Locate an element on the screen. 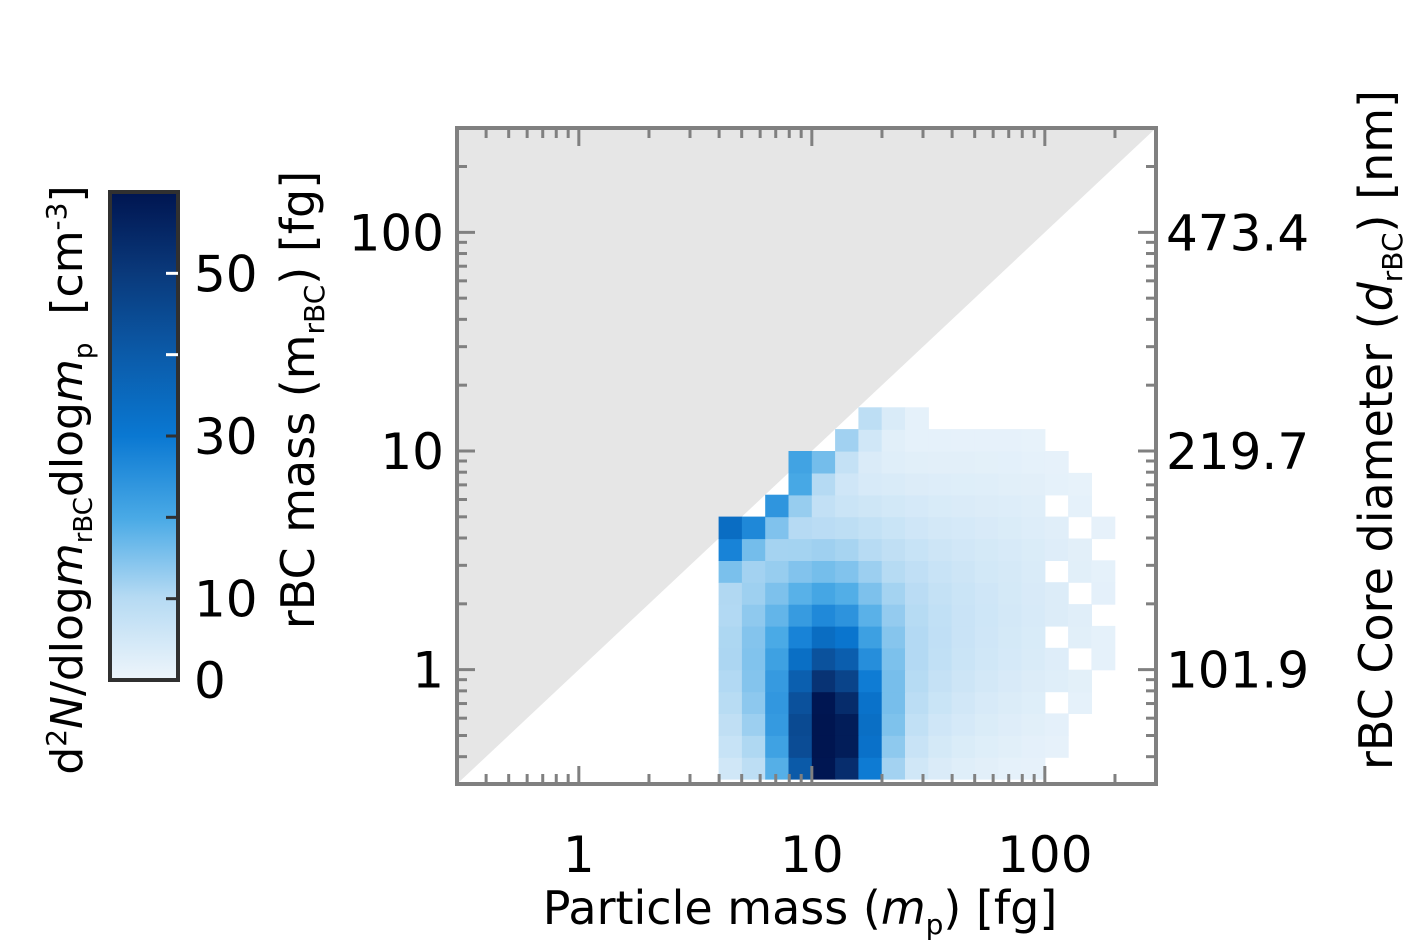 The image size is (1409, 947). colorbar-tick-label: 30 is located at coordinates (226, 437).